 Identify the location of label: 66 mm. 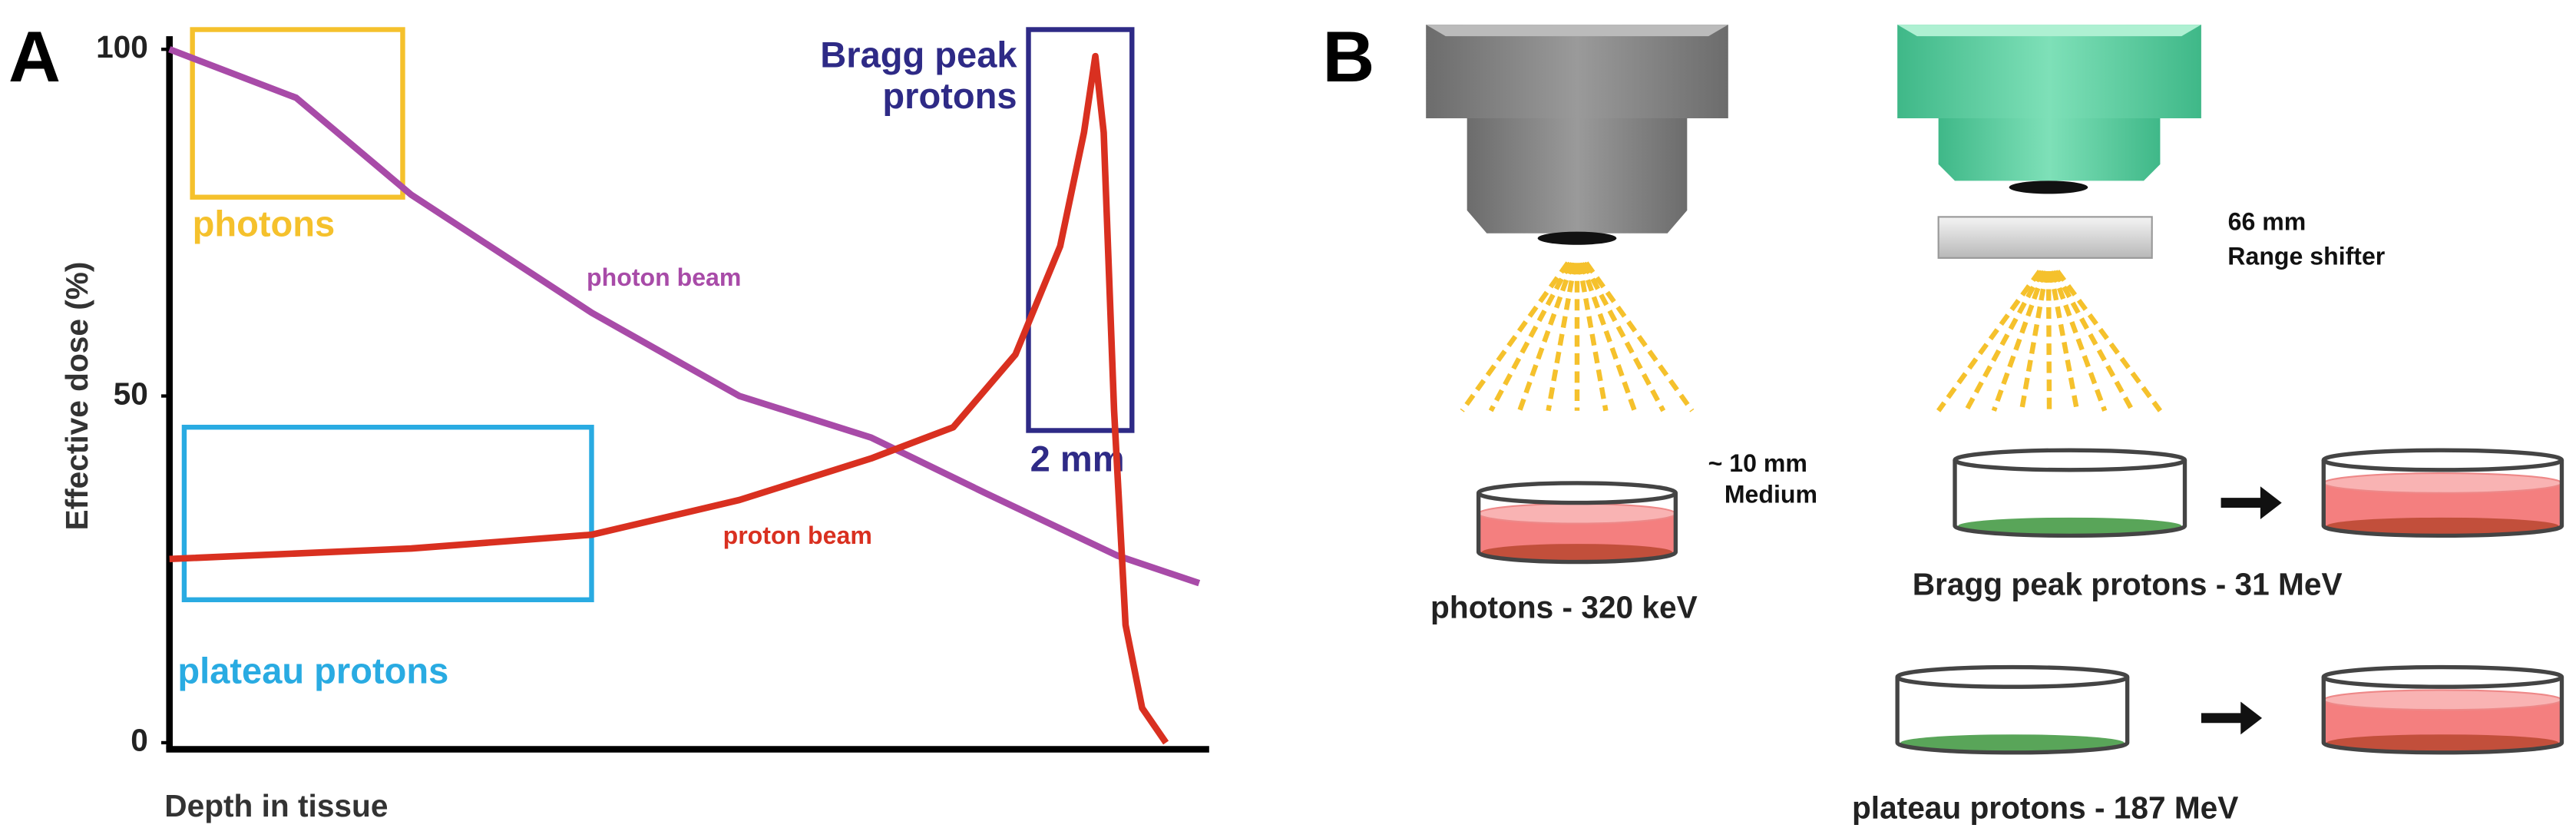
(2267, 221).